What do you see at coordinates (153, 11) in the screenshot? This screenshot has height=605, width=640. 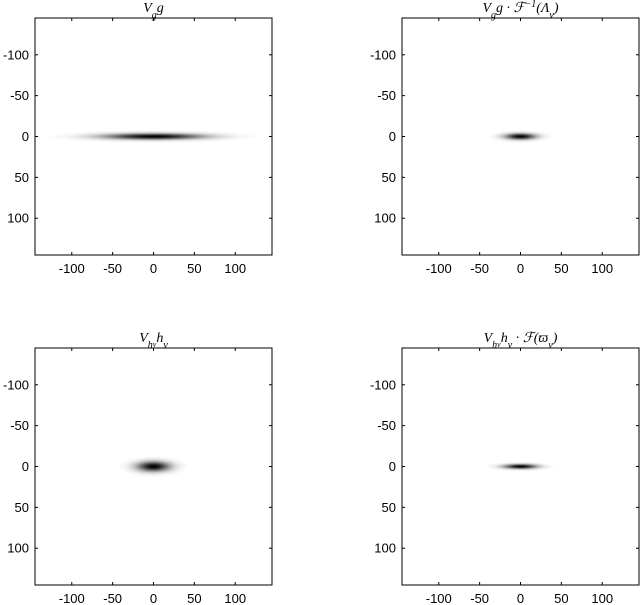 I see `chart-title: Vgg` at bounding box center [153, 11].